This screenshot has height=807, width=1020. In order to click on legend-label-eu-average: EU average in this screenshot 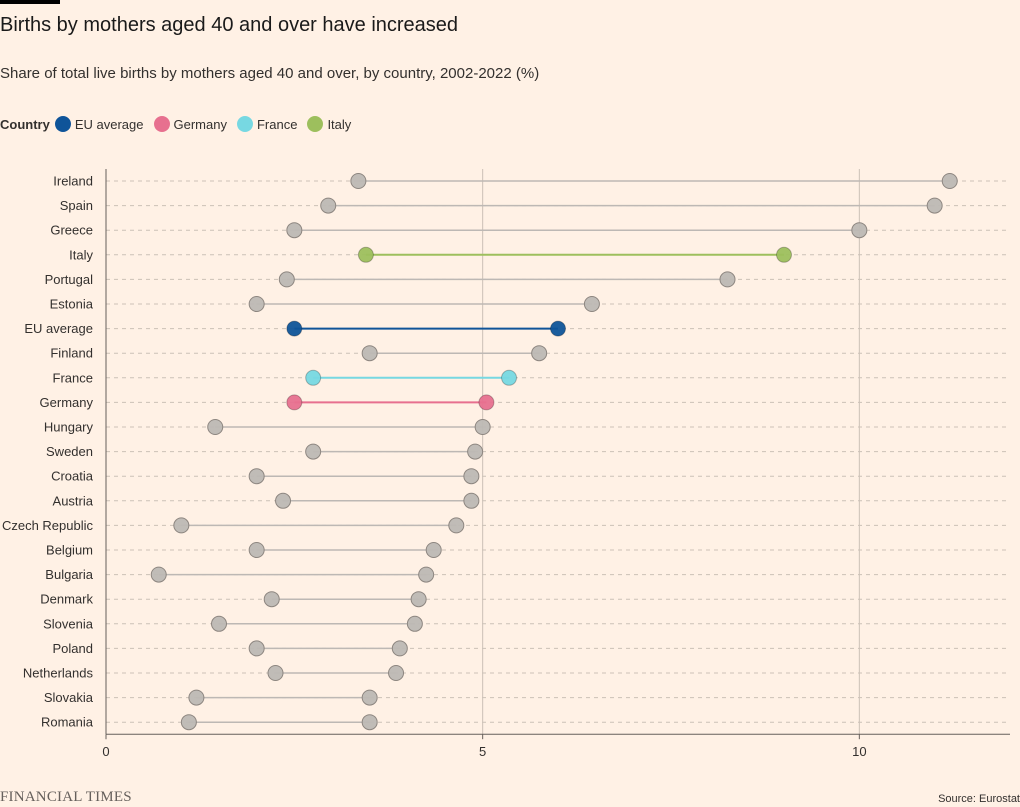, I will do `click(109, 124)`.